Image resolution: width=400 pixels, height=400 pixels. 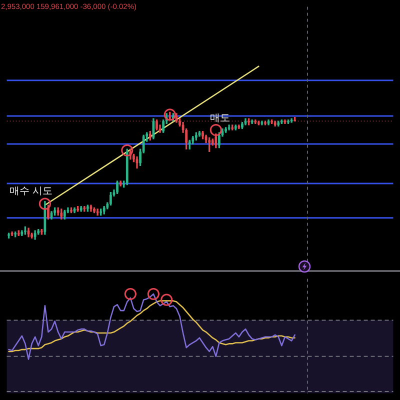 I want to click on annotation: 매수 시도, so click(x=31, y=191).